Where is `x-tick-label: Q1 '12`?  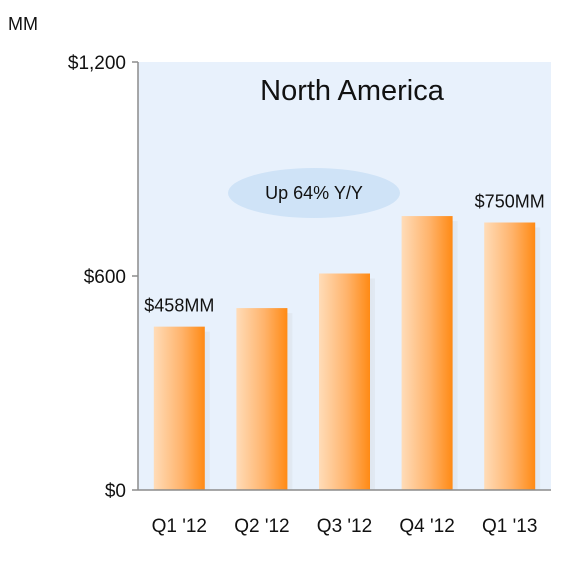
x-tick-label: Q1 '12 is located at coordinates (179, 526).